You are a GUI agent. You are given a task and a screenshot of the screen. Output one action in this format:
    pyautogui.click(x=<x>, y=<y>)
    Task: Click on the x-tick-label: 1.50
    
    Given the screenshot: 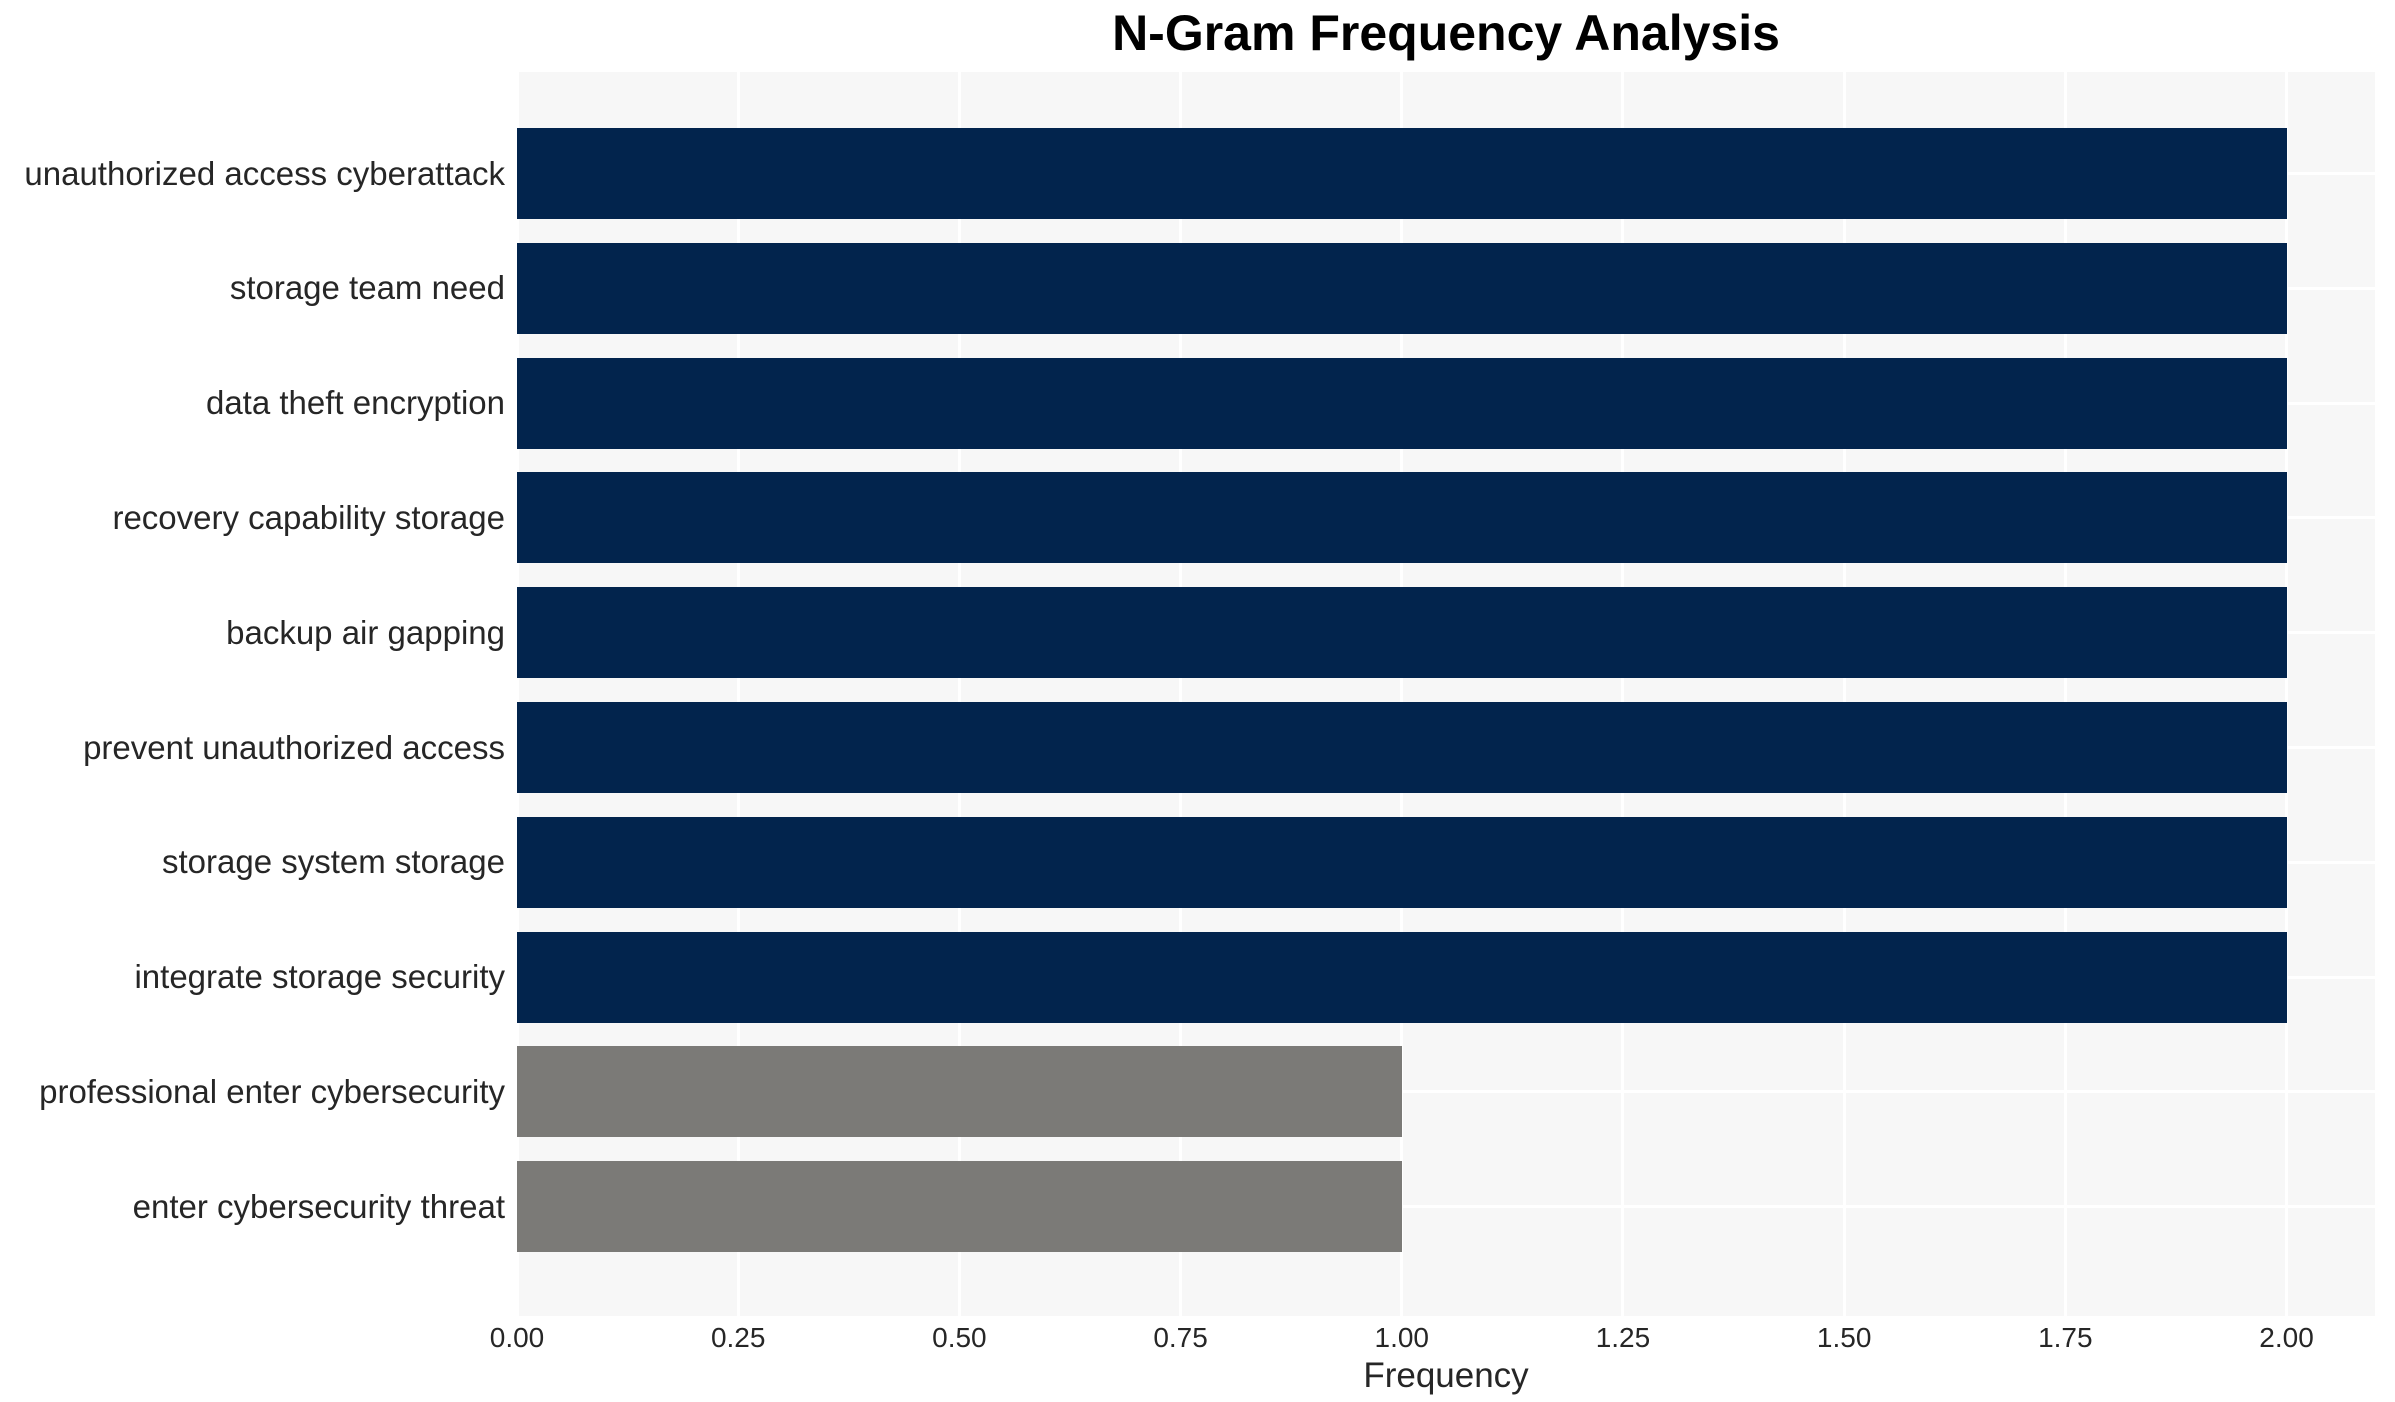 What is the action you would take?
    pyautogui.click(x=1844, y=1337)
    